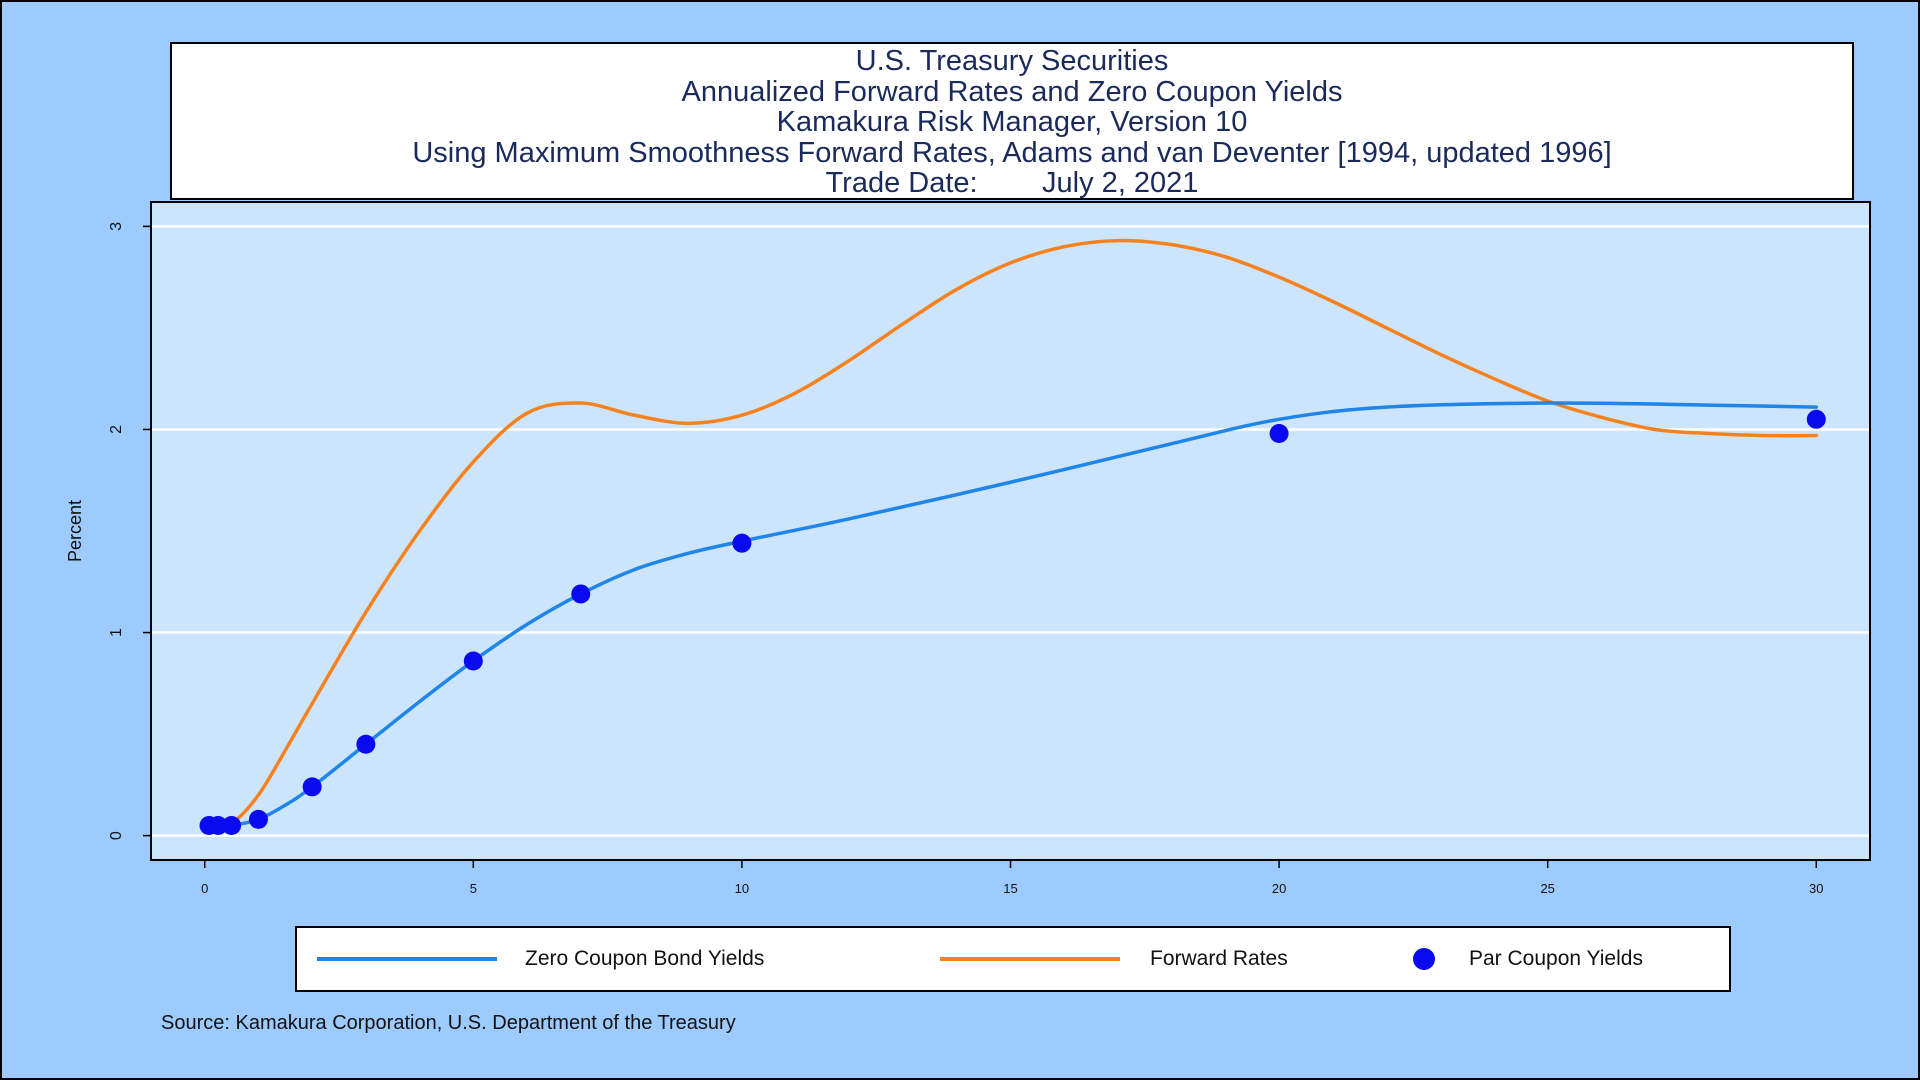 The width and height of the screenshot is (1920, 1080). I want to click on legend-swatch-forward, so click(1030, 959).